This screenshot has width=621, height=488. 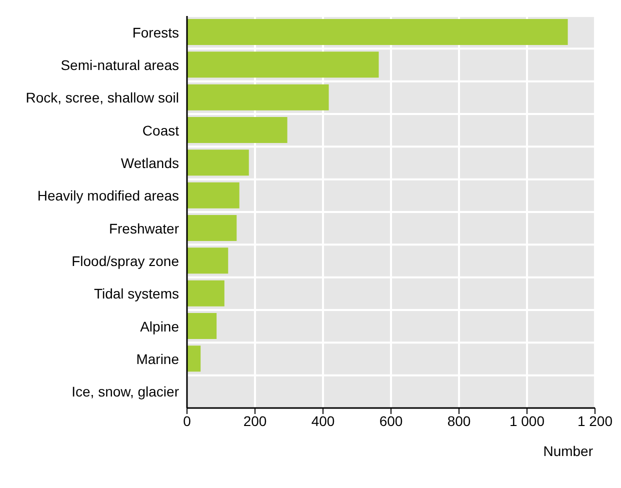 What do you see at coordinates (527, 420) in the screenshot?
I see `x-tick-label: 1 000` at bounding box center [527, 420].